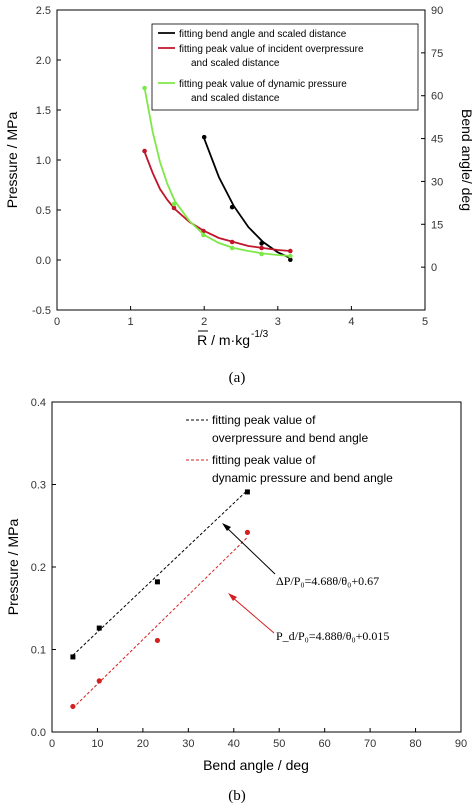 Image resolution: width=474 pixels, height=808 pixels. Describe the element at coordinates (131, 322) in the screenshot. I see `chart-a-xtick-label: 1` at that location.